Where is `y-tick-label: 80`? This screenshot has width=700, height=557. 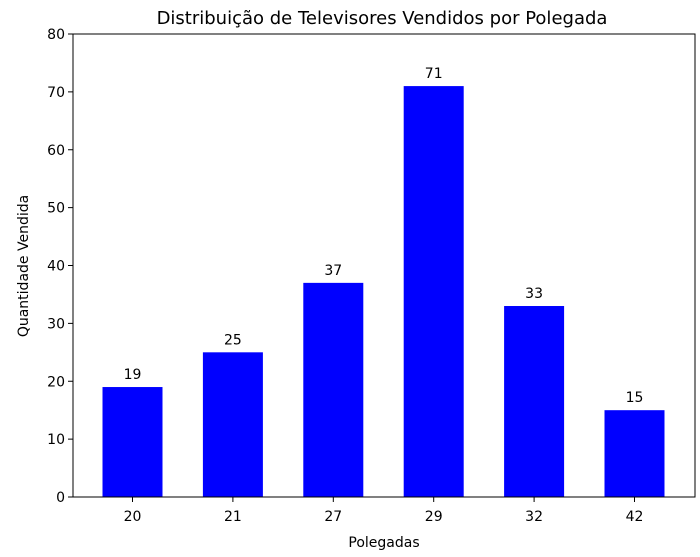
y-tick-label: 80 is located at coordinates (56, 35).